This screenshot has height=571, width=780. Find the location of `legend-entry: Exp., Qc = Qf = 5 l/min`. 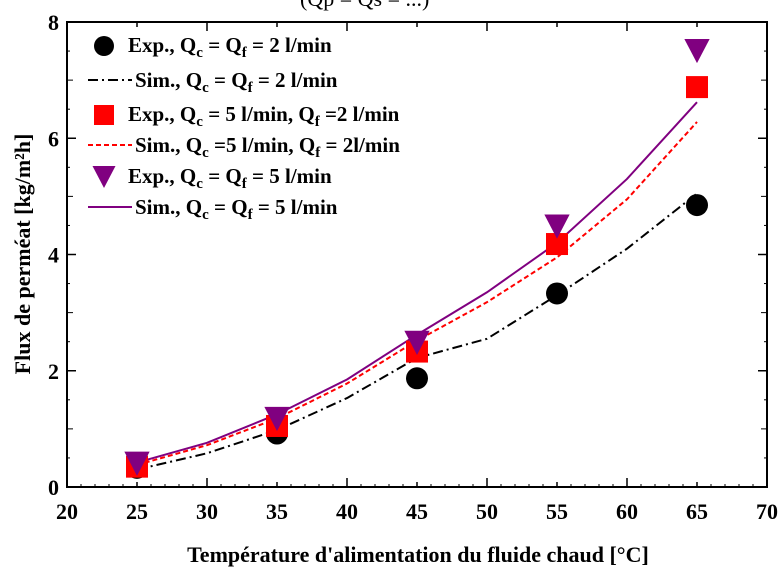

legend-entry: Exp., Qc = Qf = 5 l/min is located at coordinates (230, 178).